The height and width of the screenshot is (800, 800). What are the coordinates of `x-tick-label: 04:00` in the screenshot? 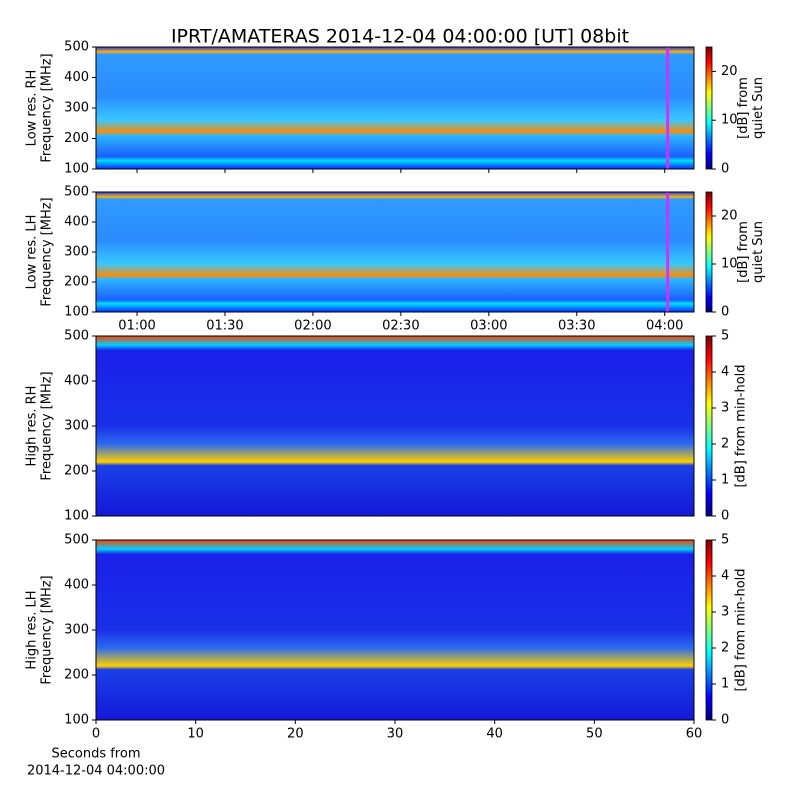 It's located at (664, 326).